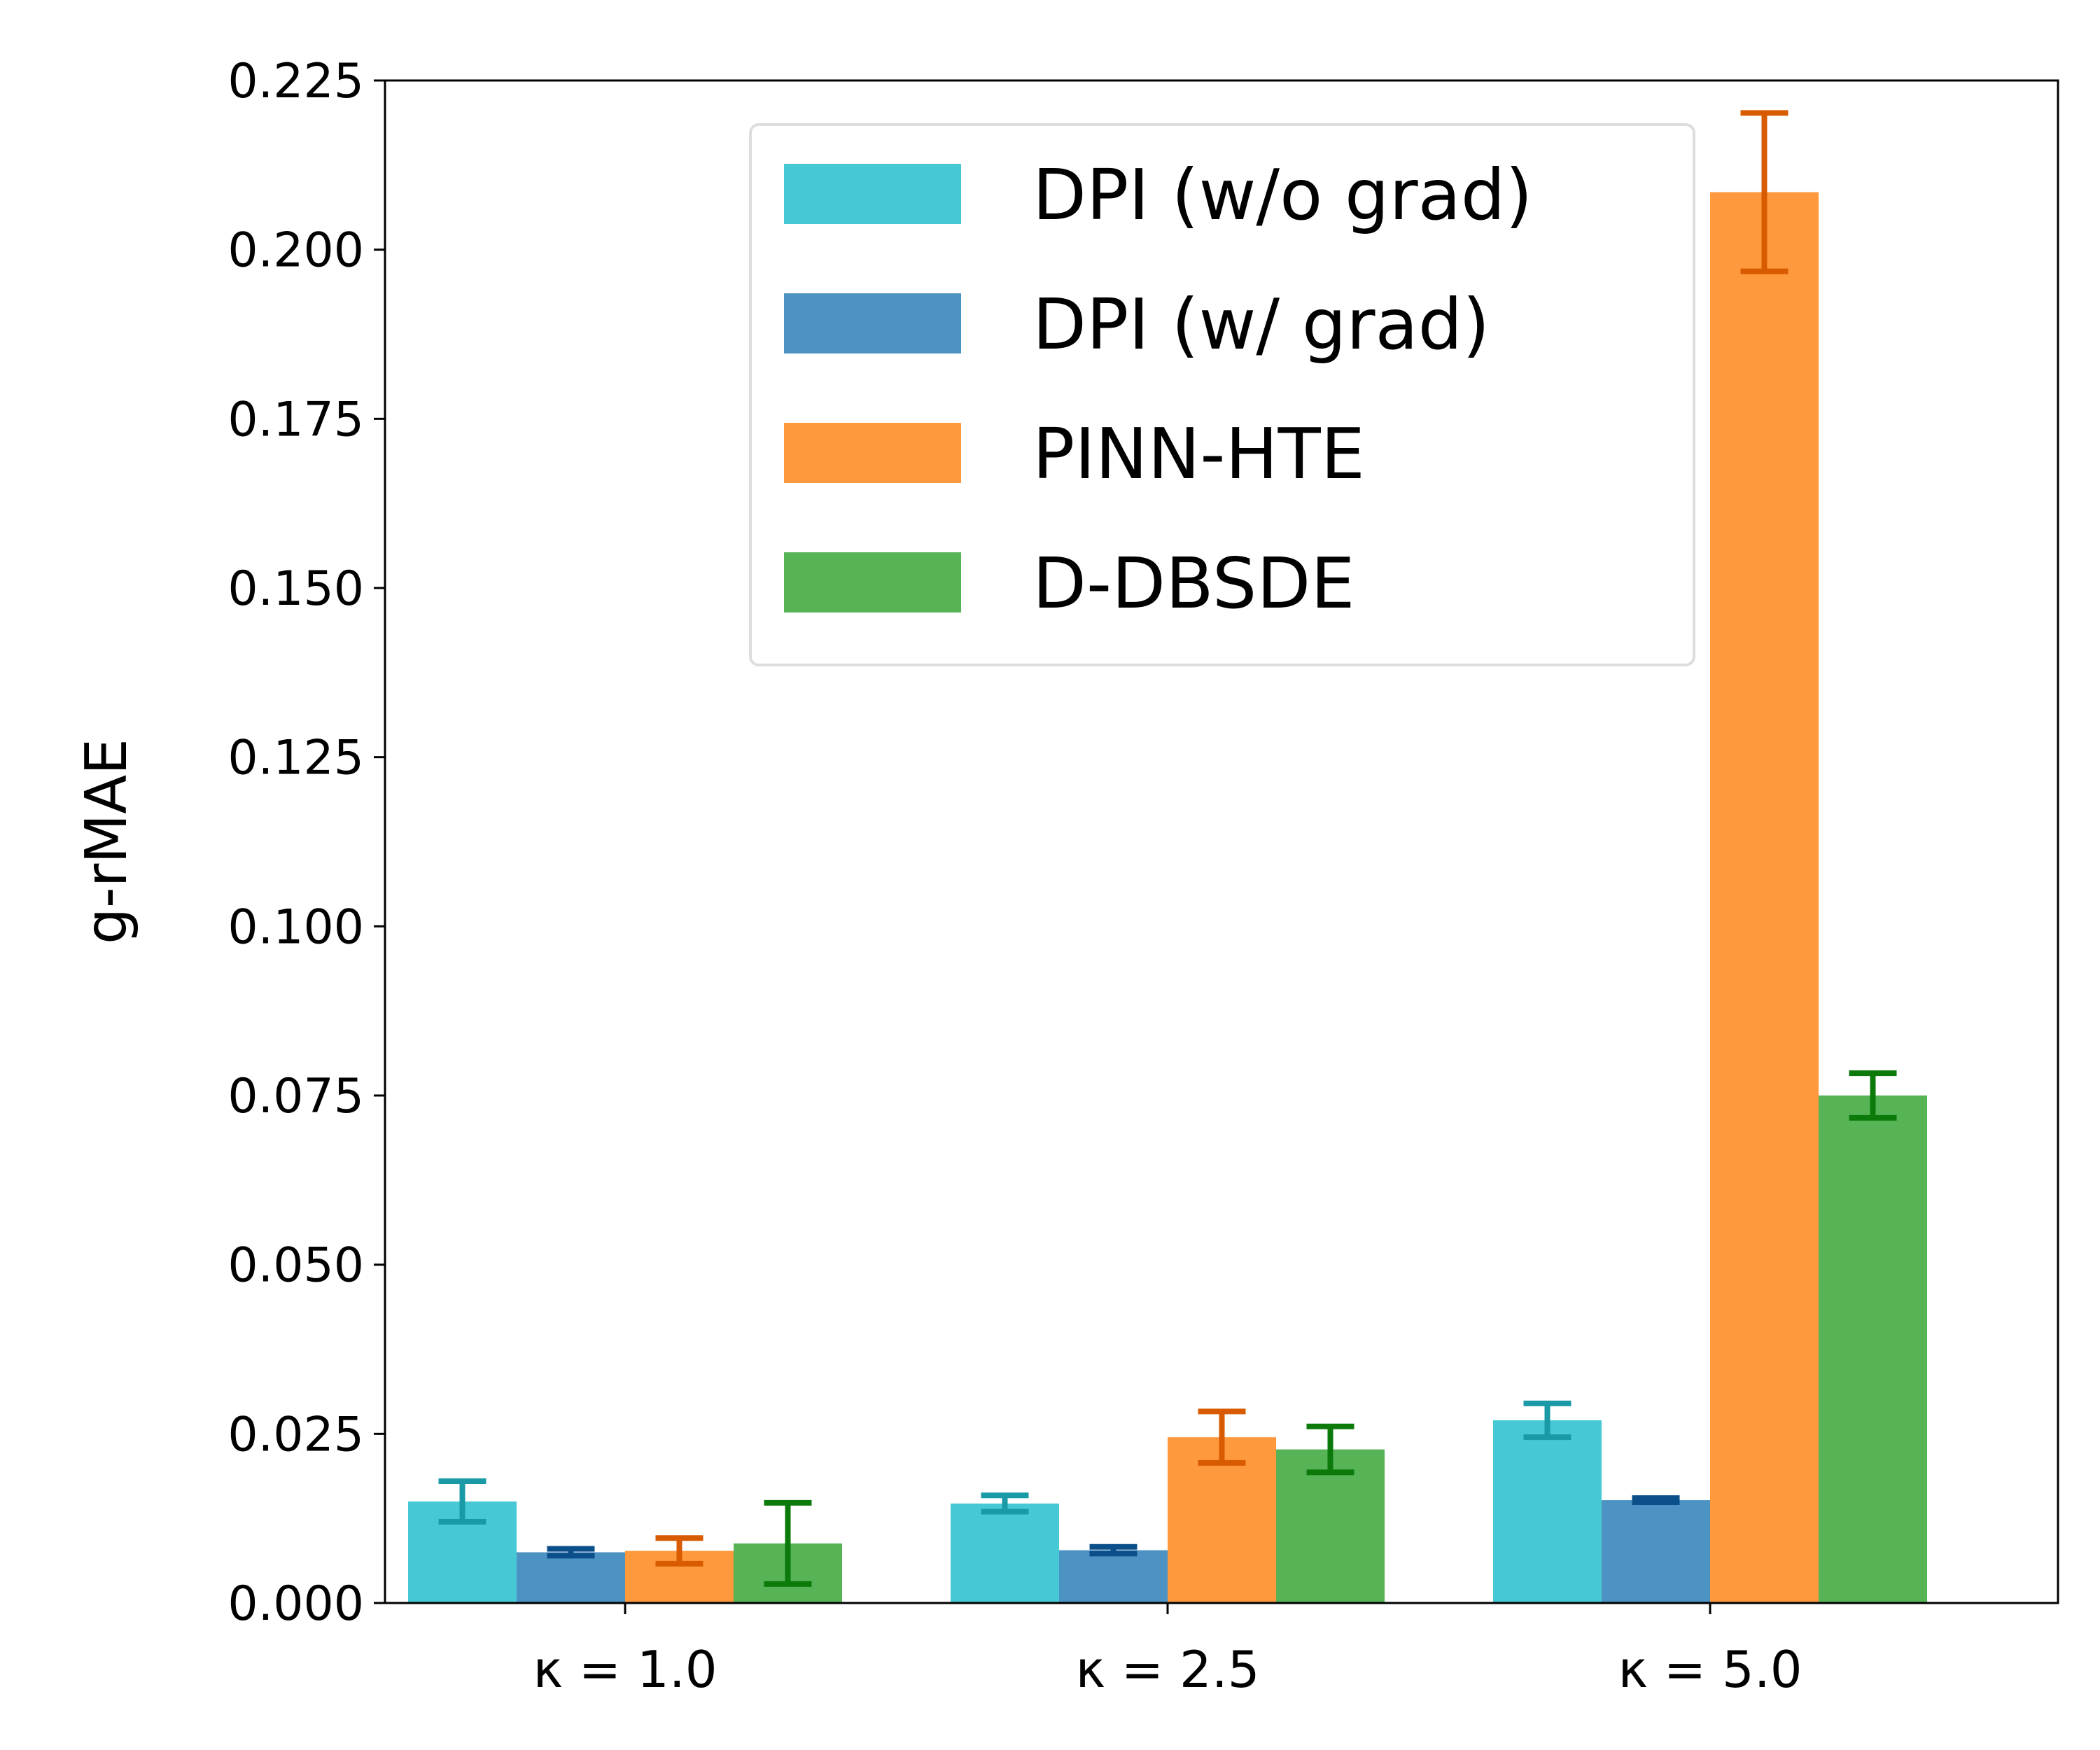  I want to click on x-tick-label: κ = 5.0, so click(1710, 1669).